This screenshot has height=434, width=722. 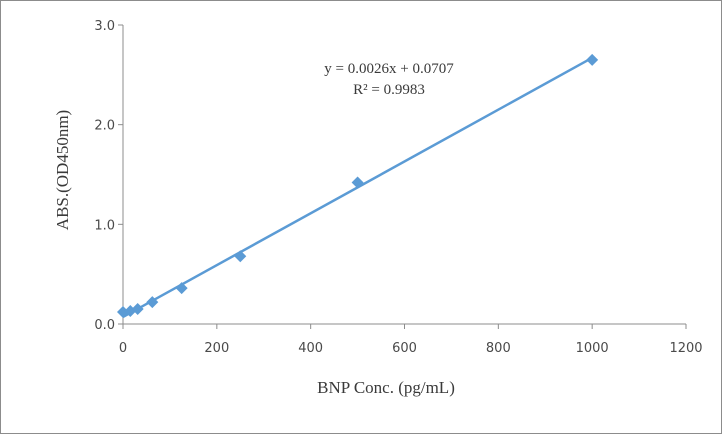 What do you see at coordinates (389, 69) in the screenshot?
I see `equation-annotation: y = 0.0026x + 0.0707` at bounding box center [389, 69].